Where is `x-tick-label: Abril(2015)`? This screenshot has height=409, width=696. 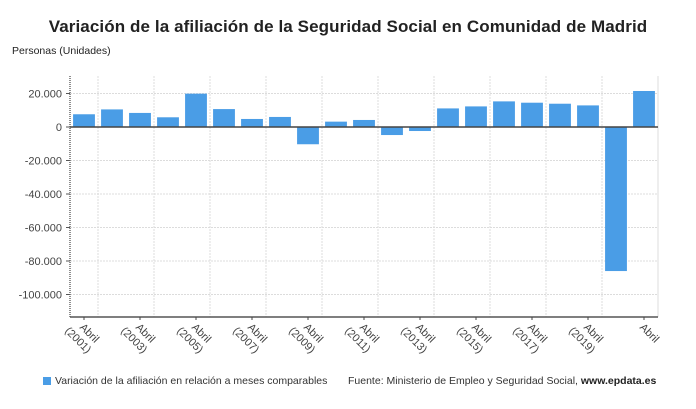
x-tick-label: Abril(2015) is located at coordinates (473, 338).